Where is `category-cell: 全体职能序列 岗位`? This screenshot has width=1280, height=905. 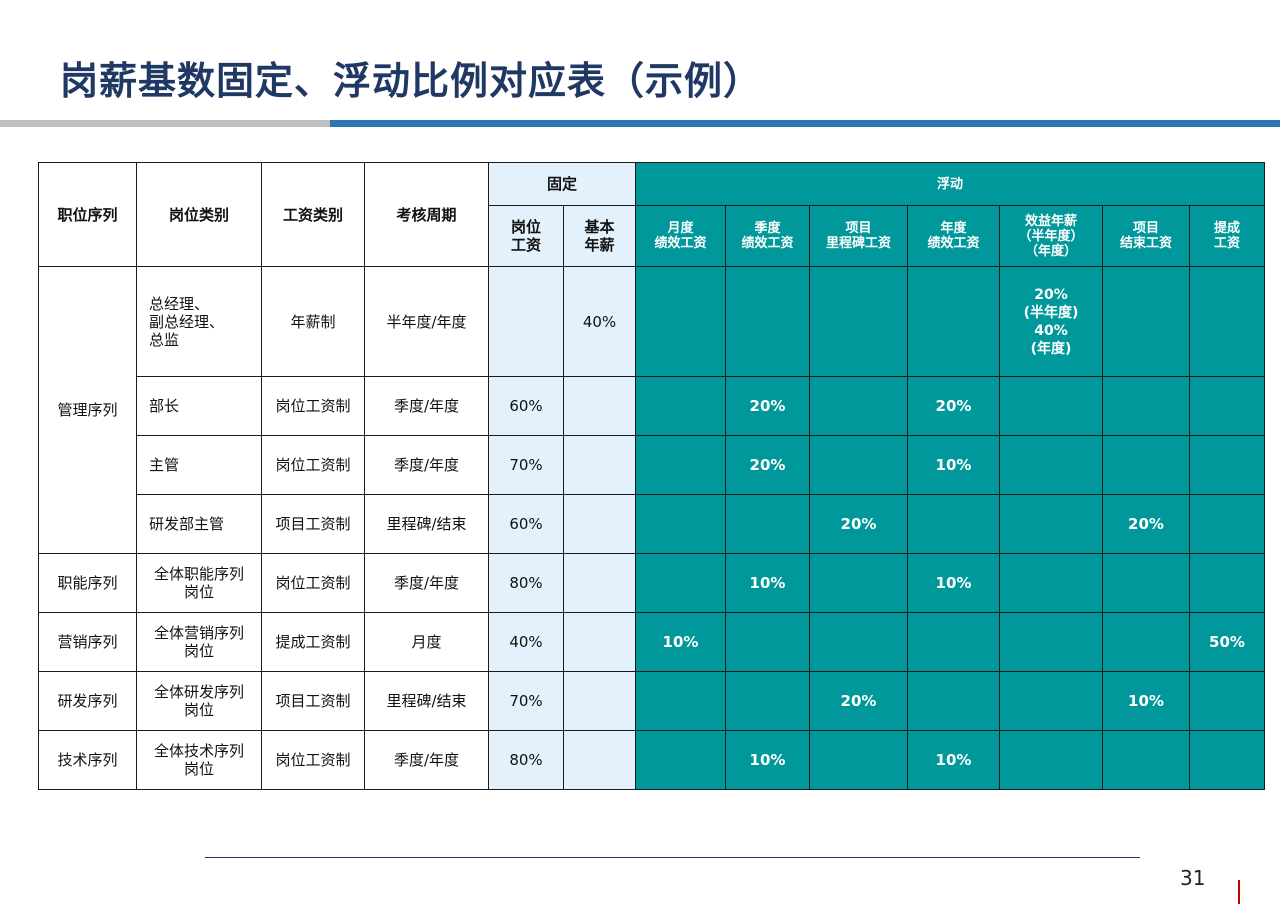
category-cell: 全体职能序列 岗位 is located at coordinates (199, 583).